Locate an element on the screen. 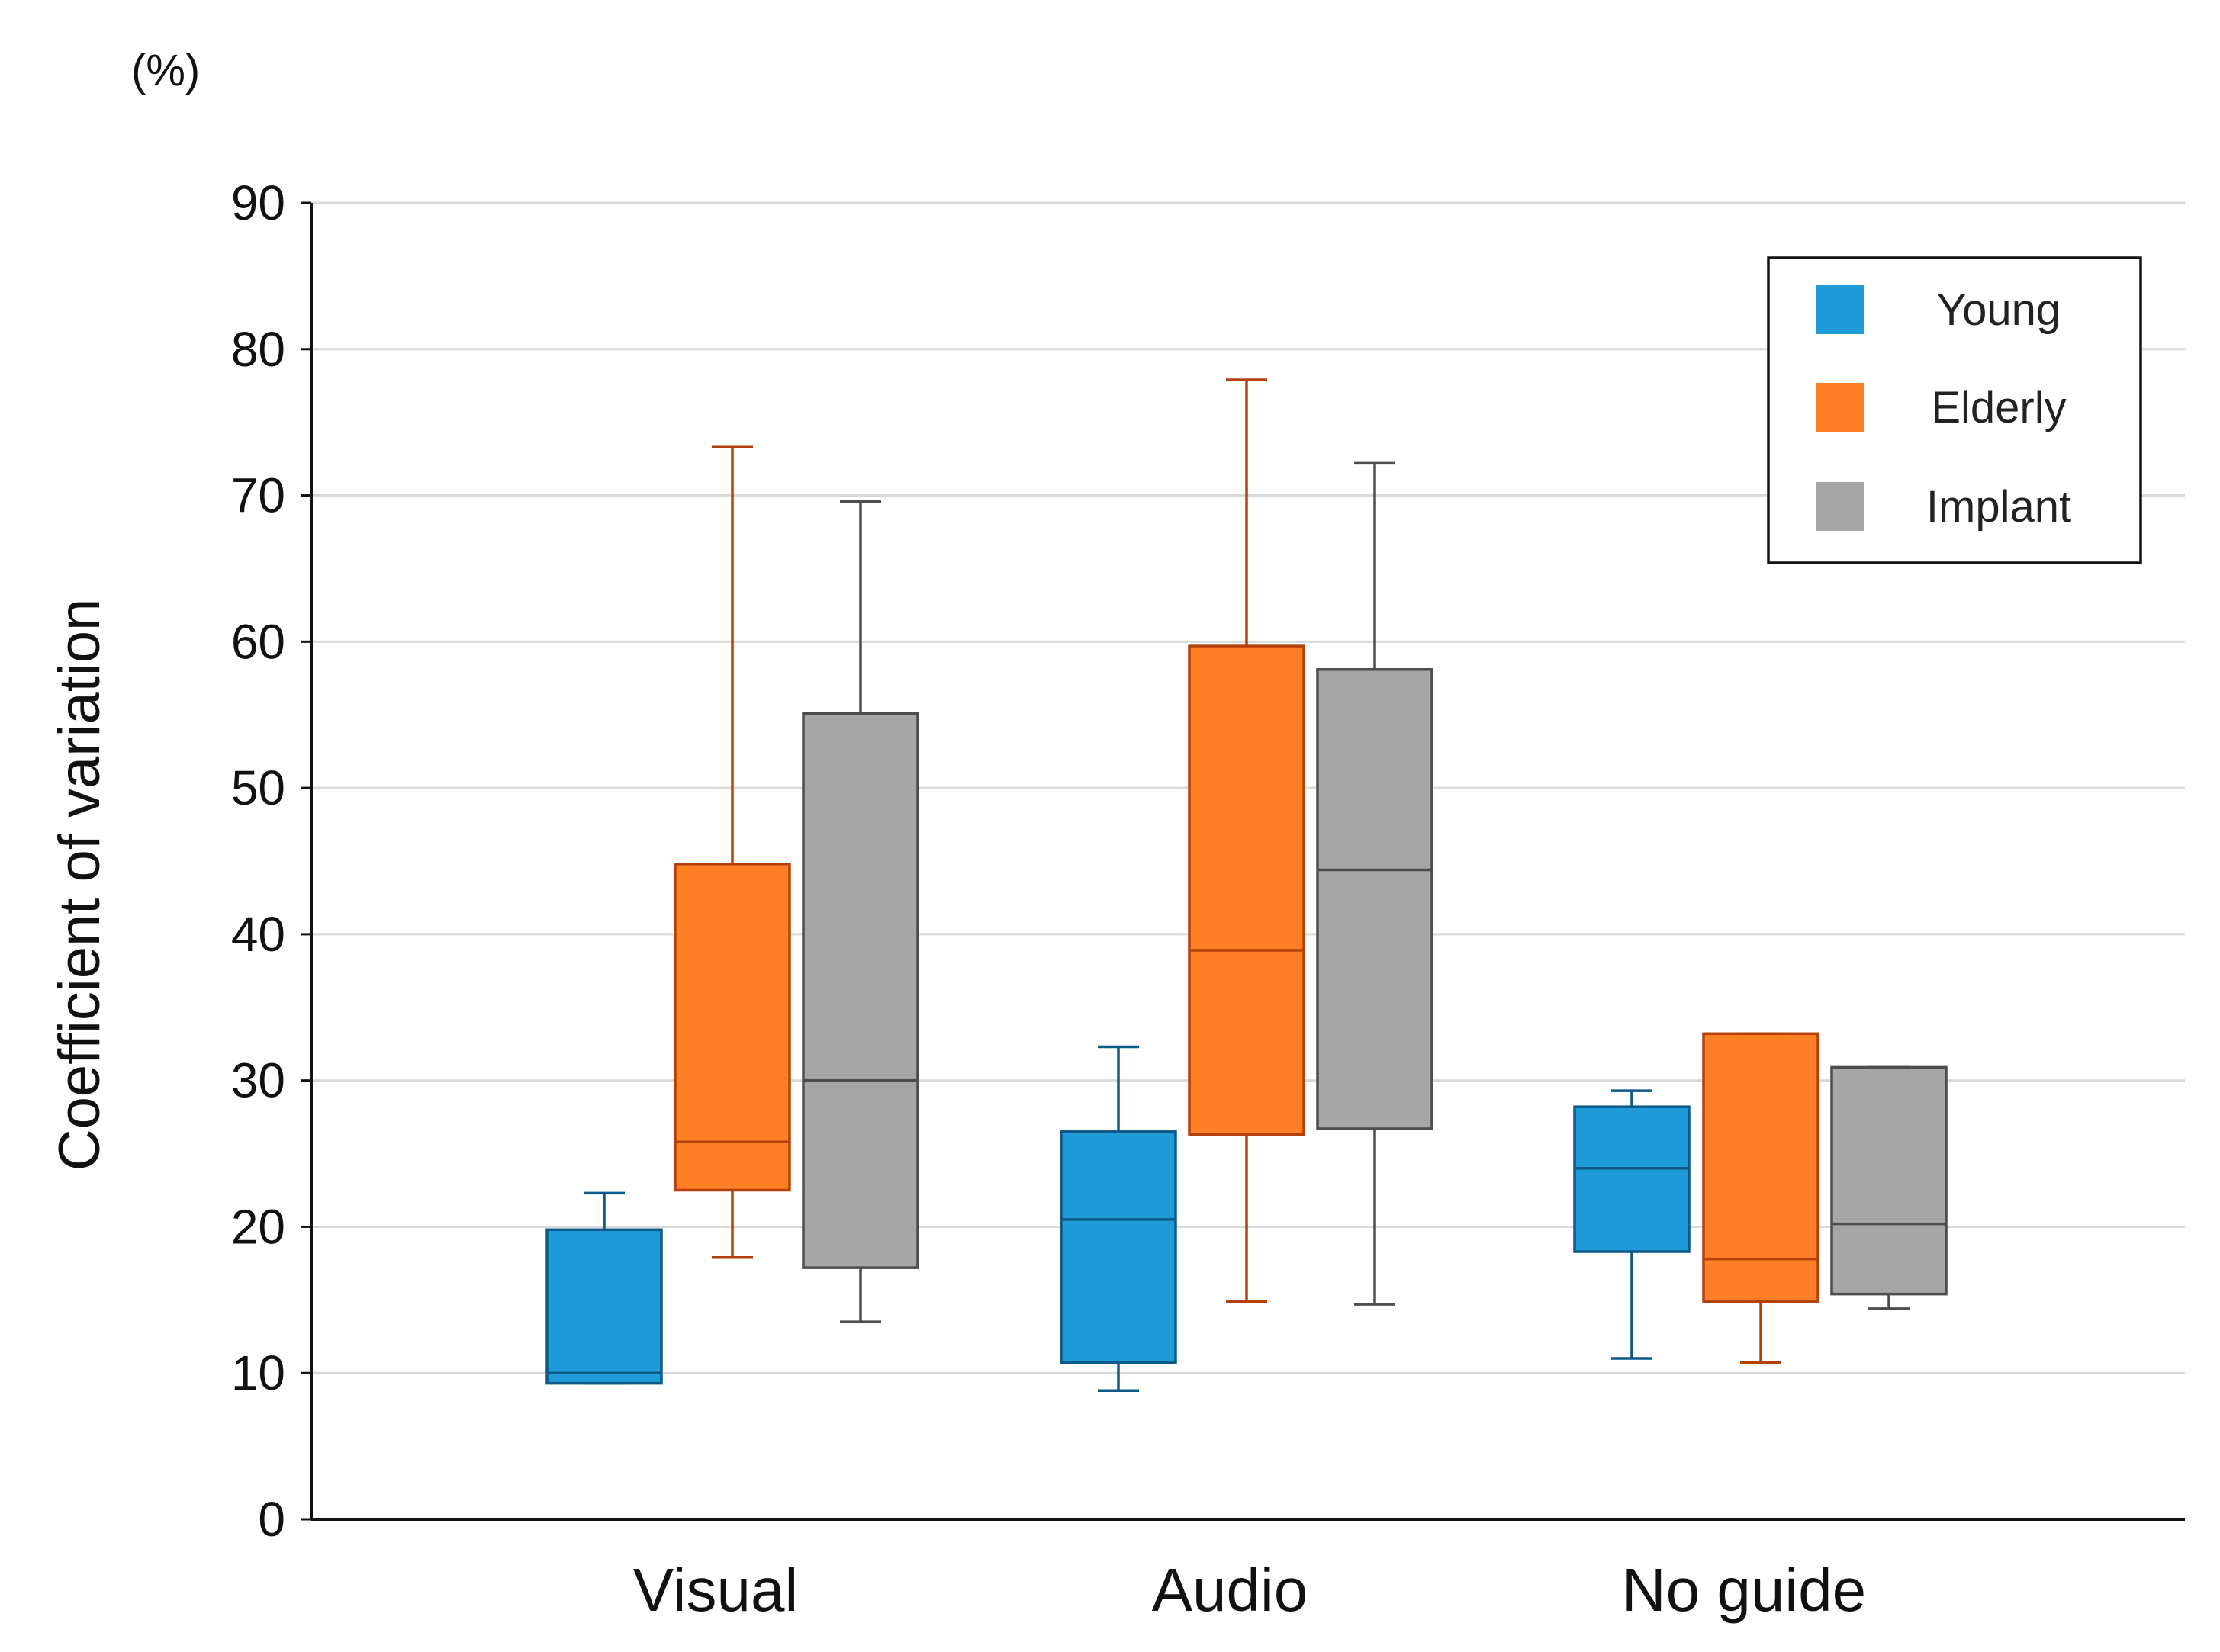  legend-label-elderly: Elderly is located at coordinates (1998, 408).